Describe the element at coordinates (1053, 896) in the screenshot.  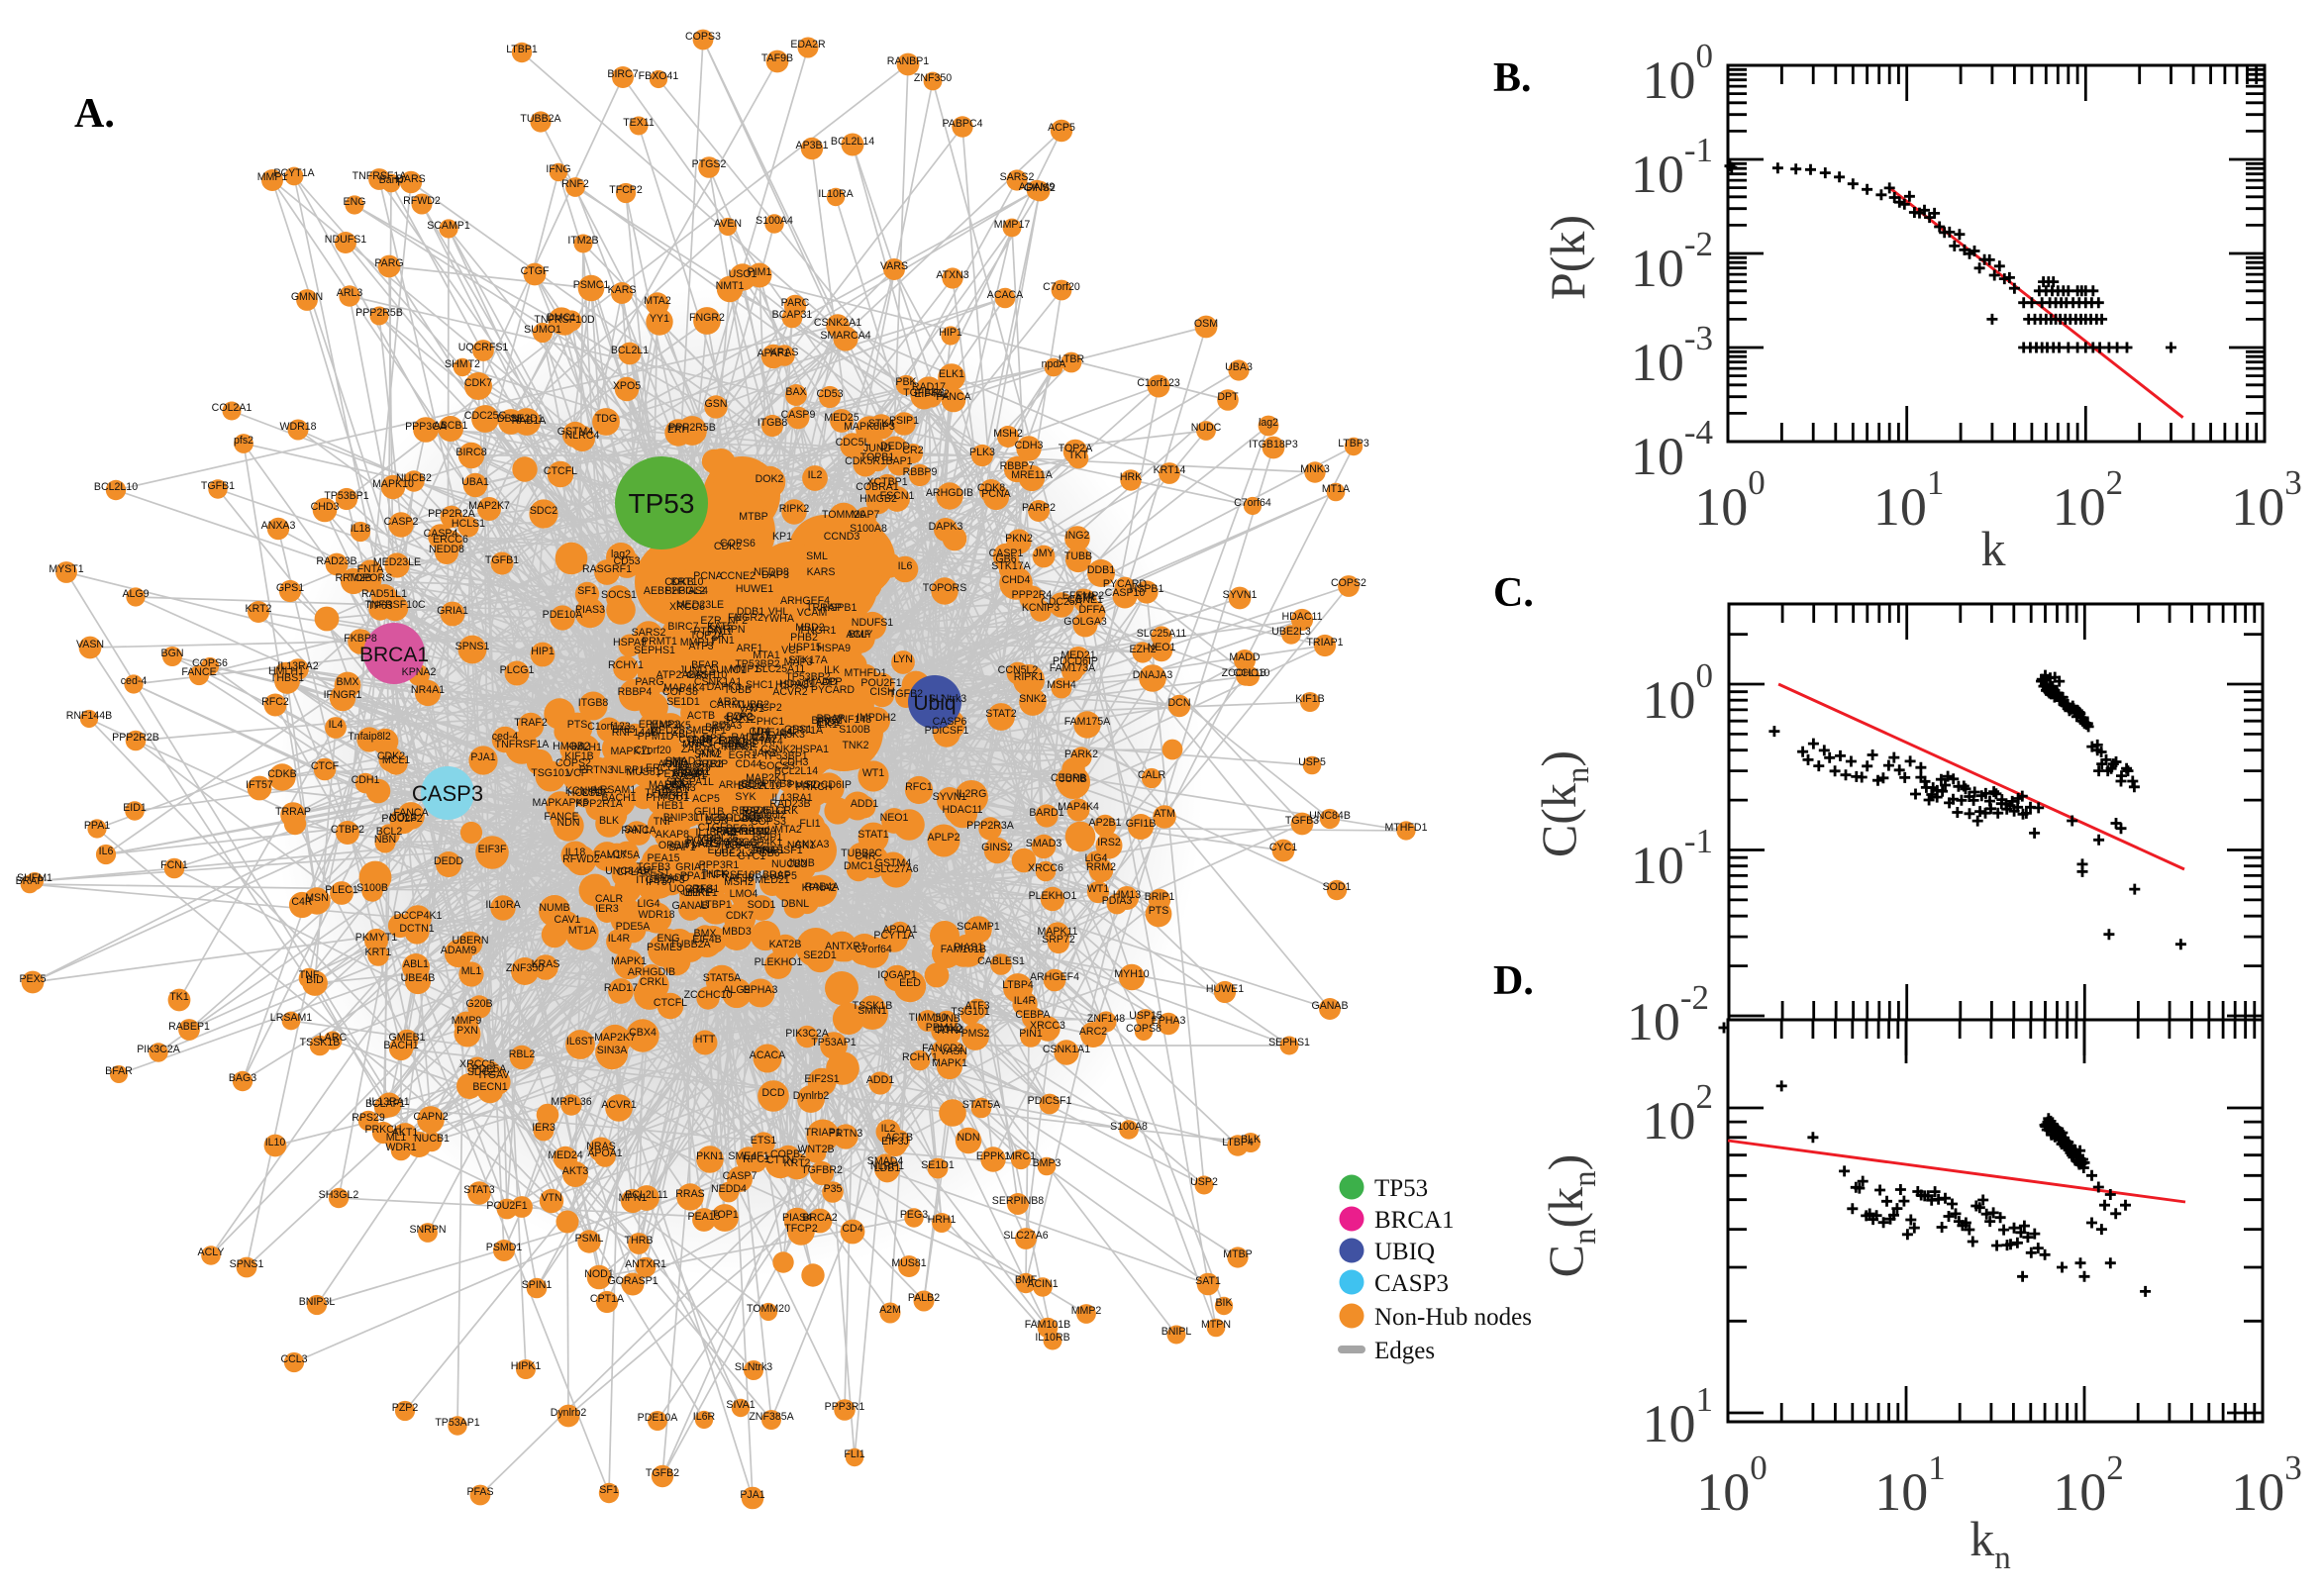
I see `svg-text: PLEKHO1` at that location.